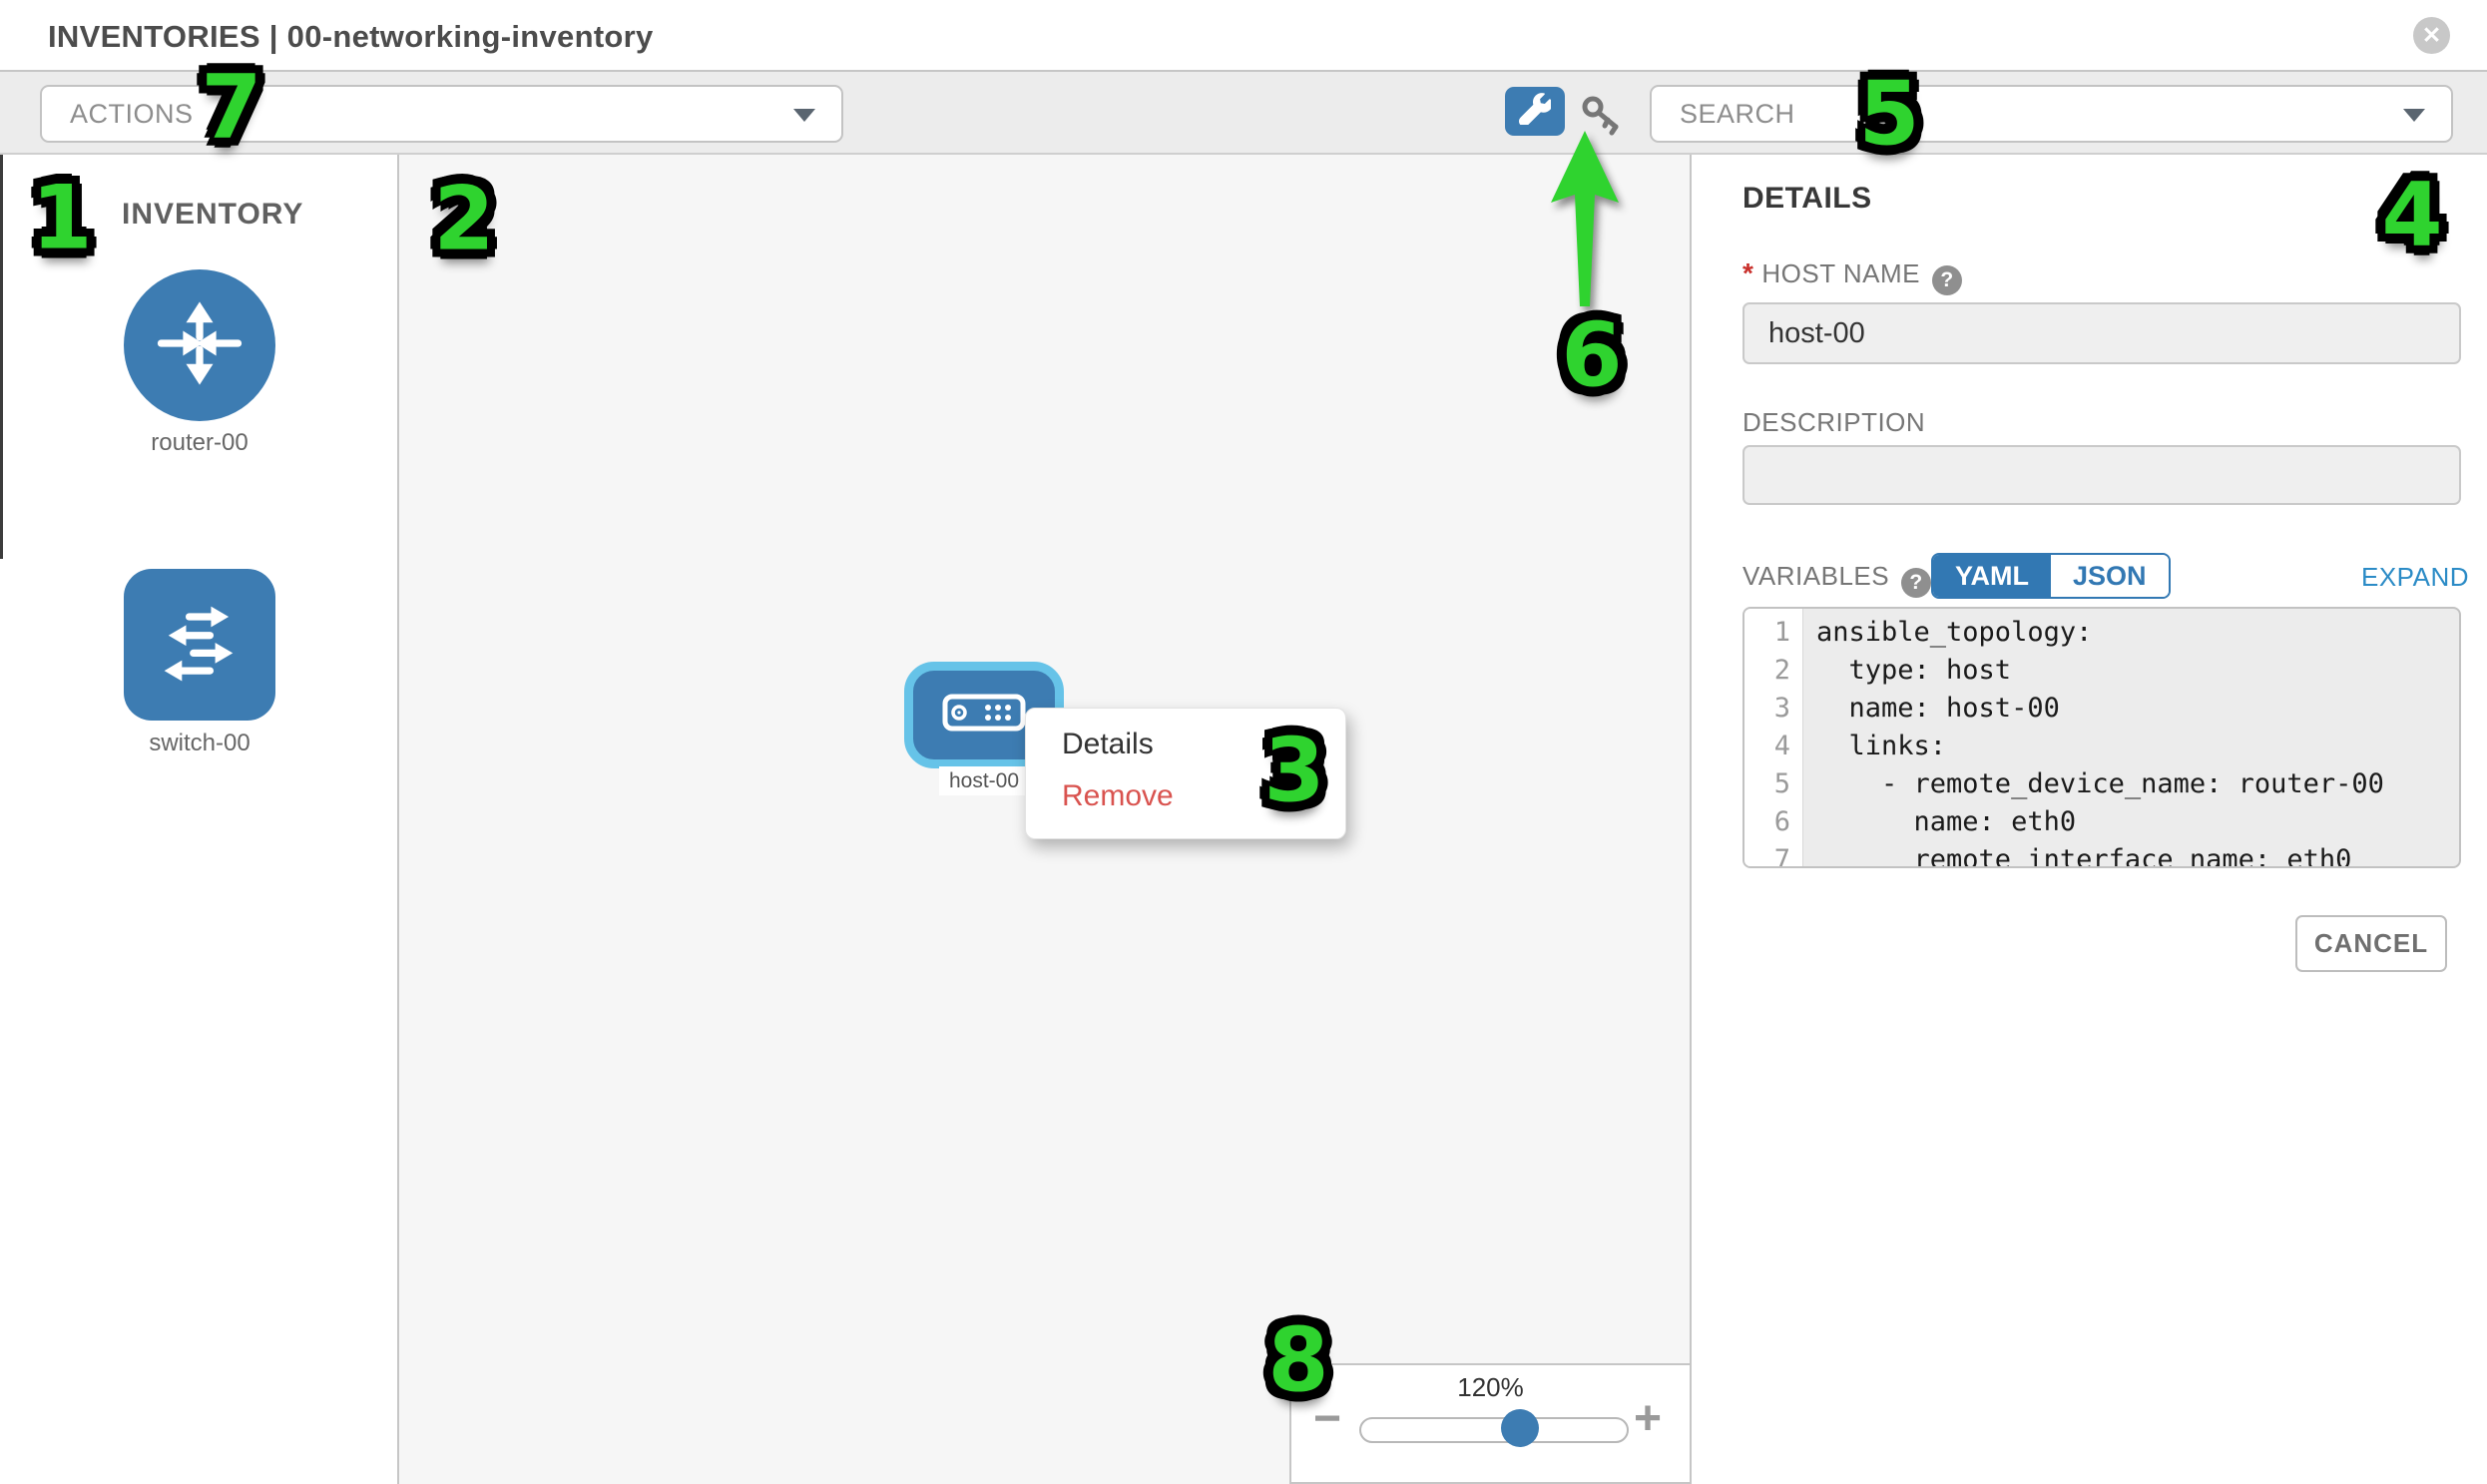  I want to click on annotation-8: 8, so click(1298, 1360).